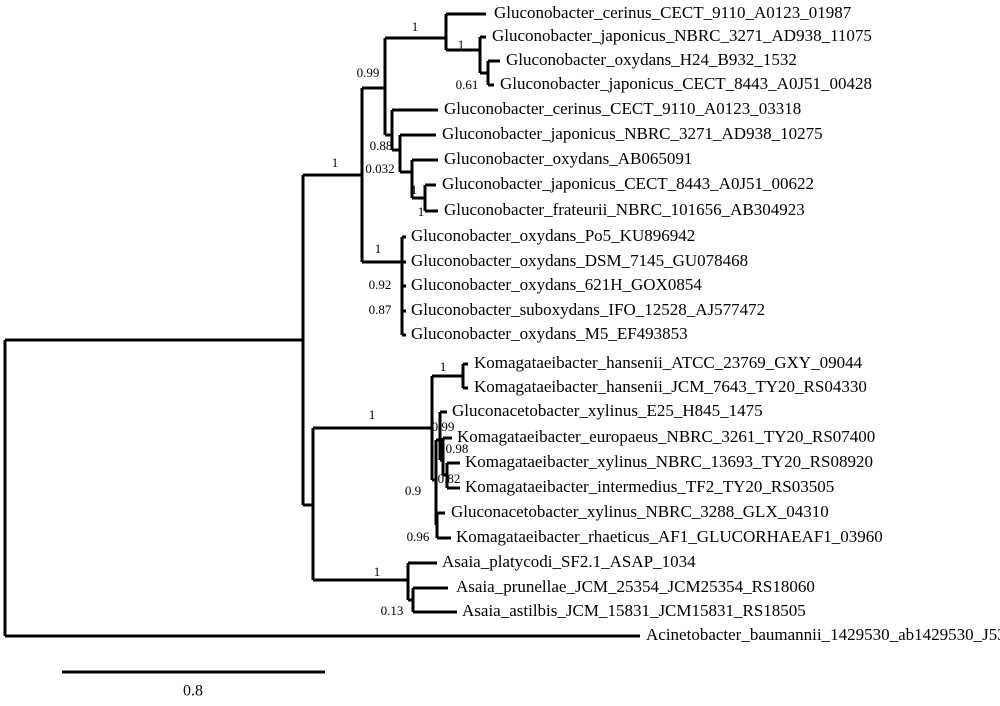 The height and width of the screenshot is (706, 1000). I want to click on support-value: 0.9, so click(413, 490).